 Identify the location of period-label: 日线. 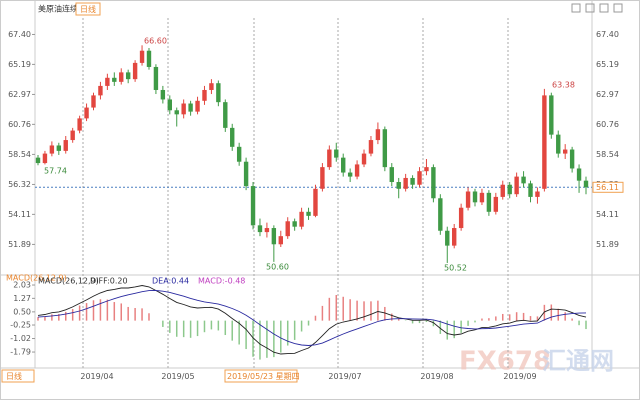
(88, 9).